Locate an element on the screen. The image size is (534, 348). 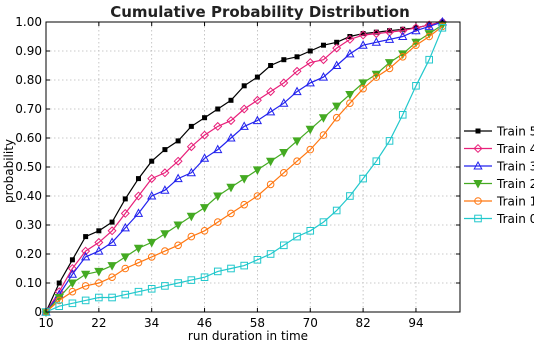
legend-entry: Train 5 is located at coordinates (499, 132).